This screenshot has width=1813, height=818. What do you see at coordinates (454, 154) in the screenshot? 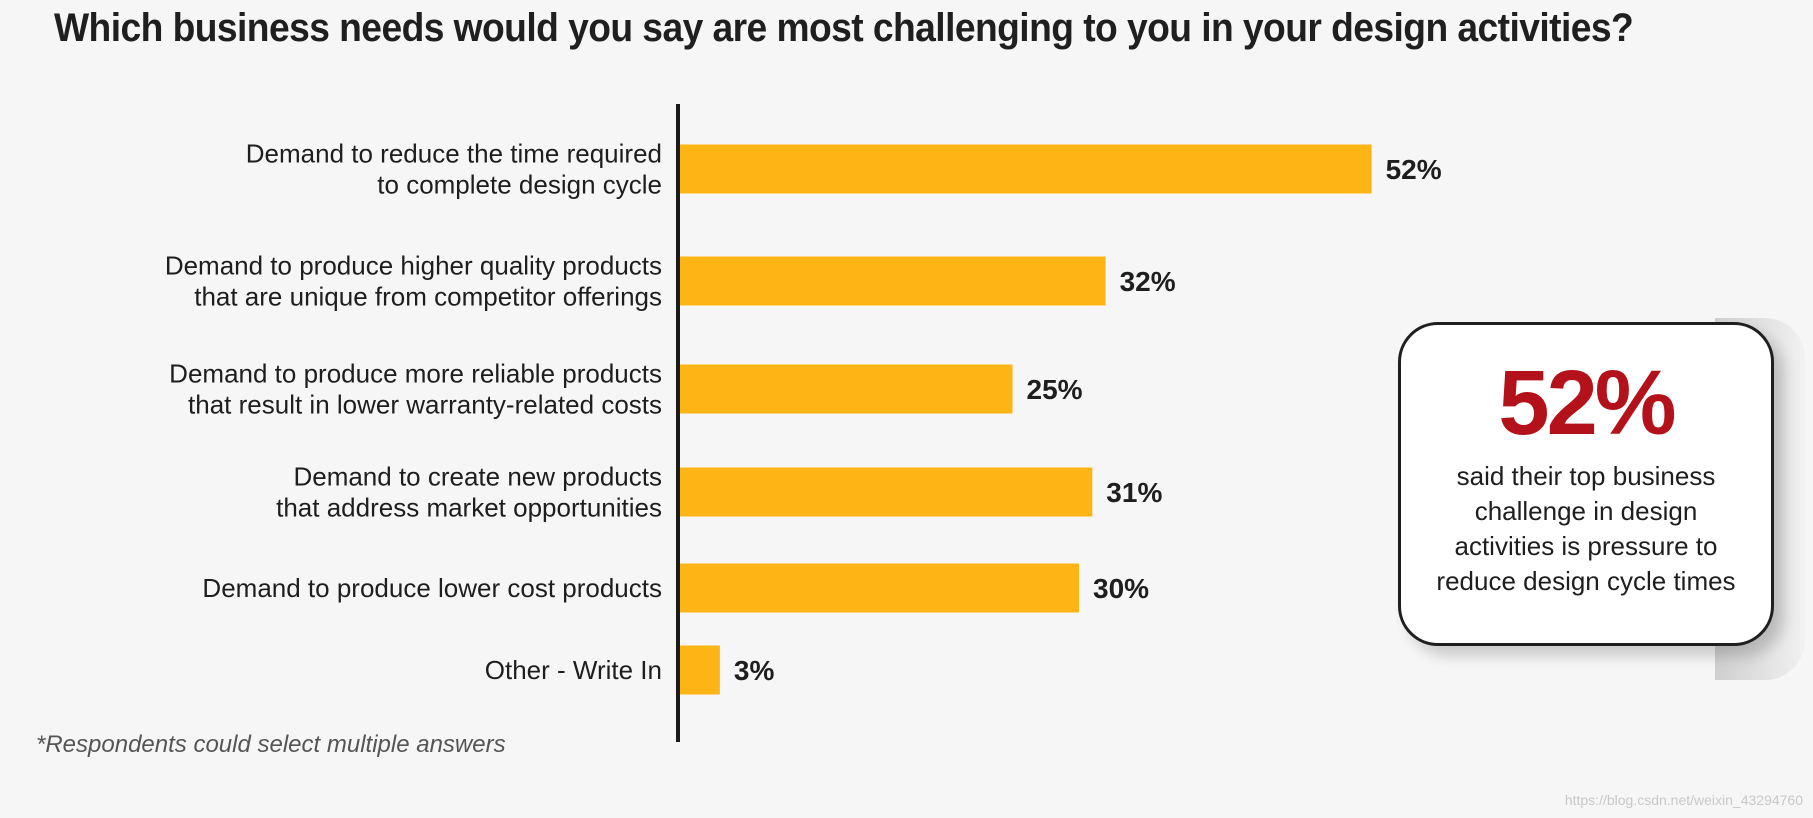
I see `category-label-line: Demand to reduce the time required` at bounding box center [454, 154].